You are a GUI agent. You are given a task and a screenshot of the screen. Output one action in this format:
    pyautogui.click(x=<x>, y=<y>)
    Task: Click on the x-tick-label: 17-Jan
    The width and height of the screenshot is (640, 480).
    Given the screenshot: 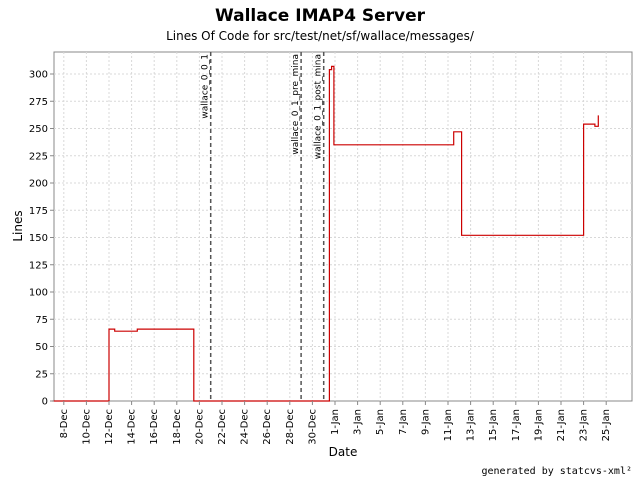 What is the action you would take?
    pyautogui.click(x=516, y=425)
    